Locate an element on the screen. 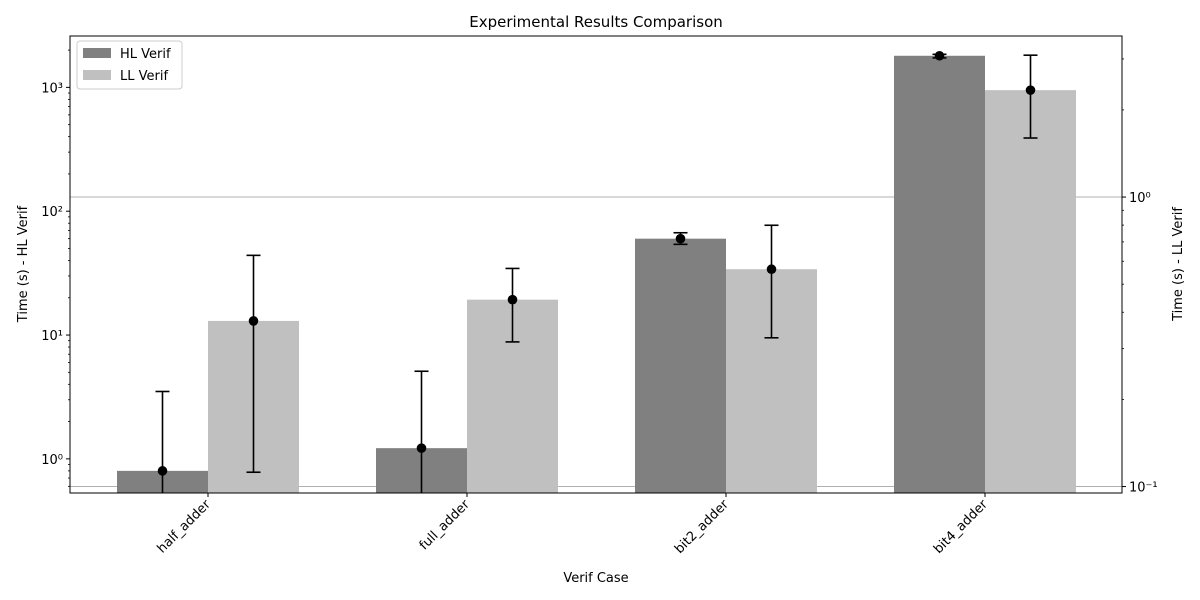 The image size is (1200, 600). error-bar-full_adder-ll is located at coordinates (512, 305).